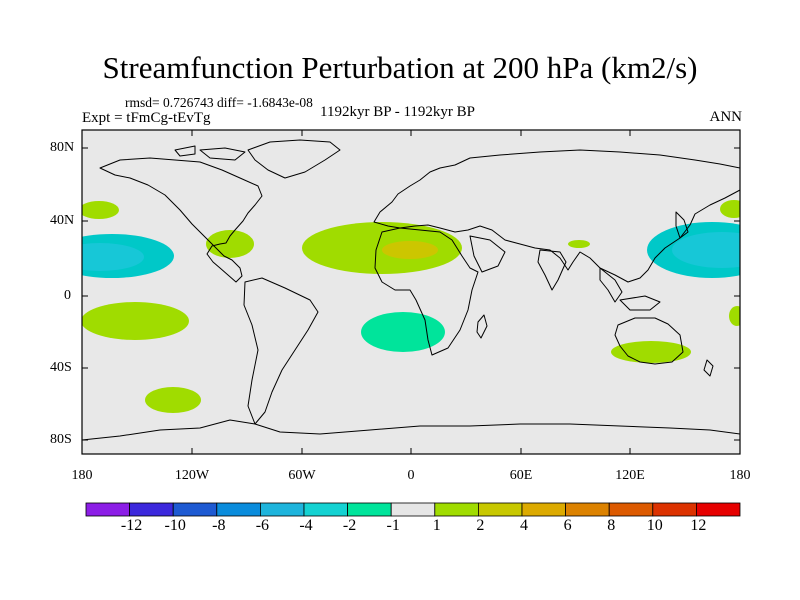  Describe the element at coordinates (62, 220) in the screenshot. I see `lat-tick-40n: 40N` at that location.